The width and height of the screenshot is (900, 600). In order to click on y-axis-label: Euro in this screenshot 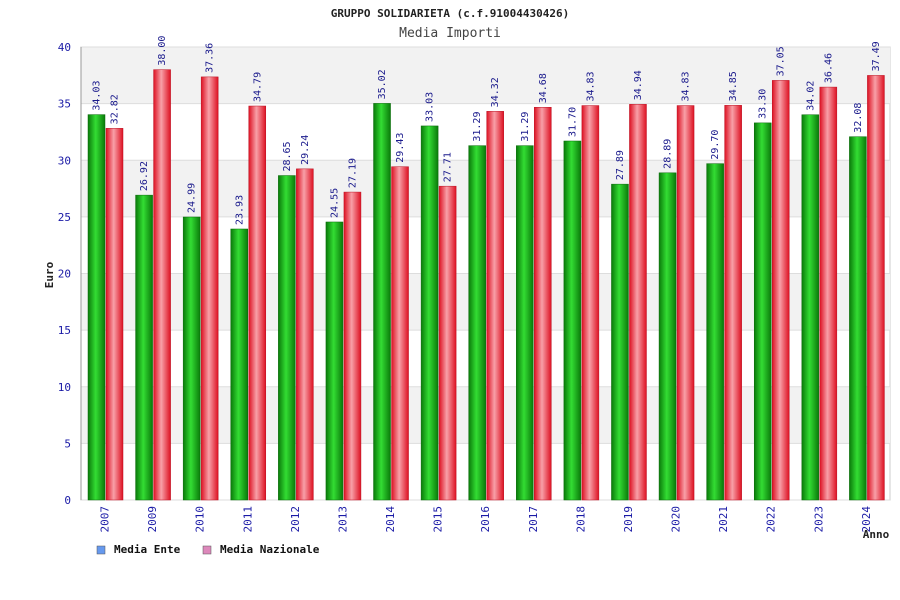, I will do `click(49, 274)`.